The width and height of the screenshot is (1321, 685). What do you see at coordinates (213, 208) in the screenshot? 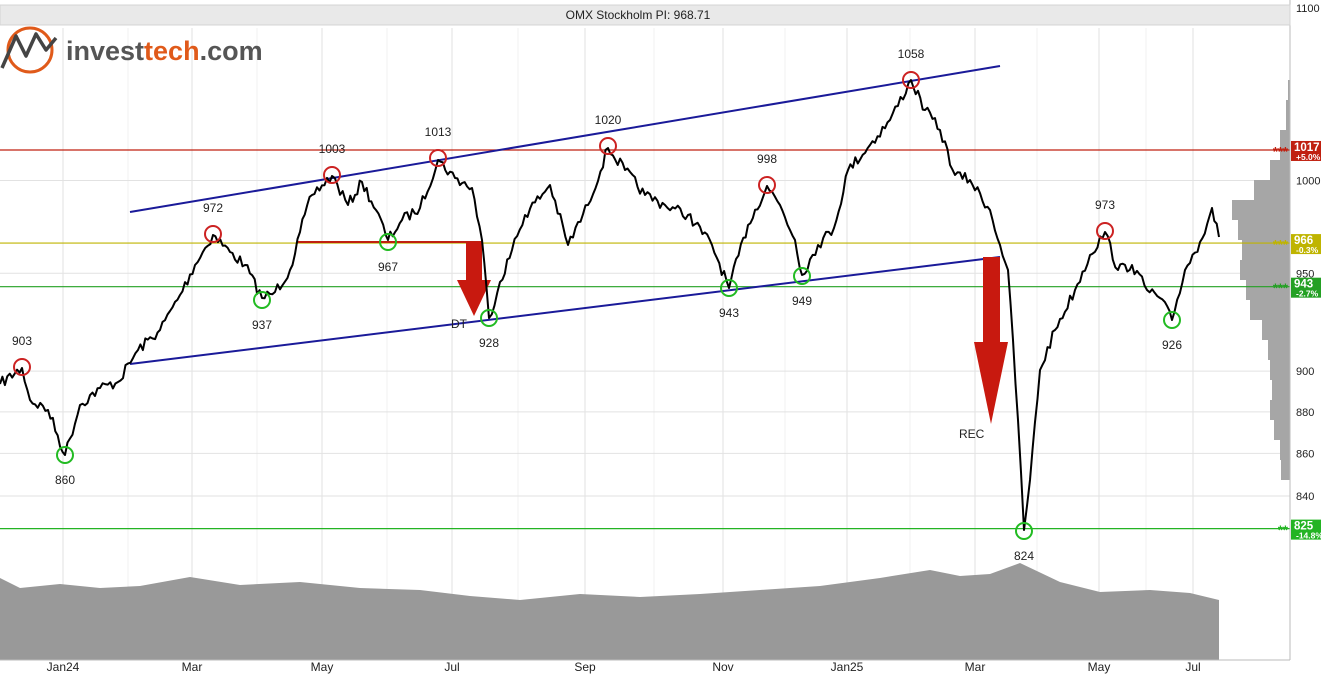
I see `pivot-value-label: 972` at bounding box center [213, 208].